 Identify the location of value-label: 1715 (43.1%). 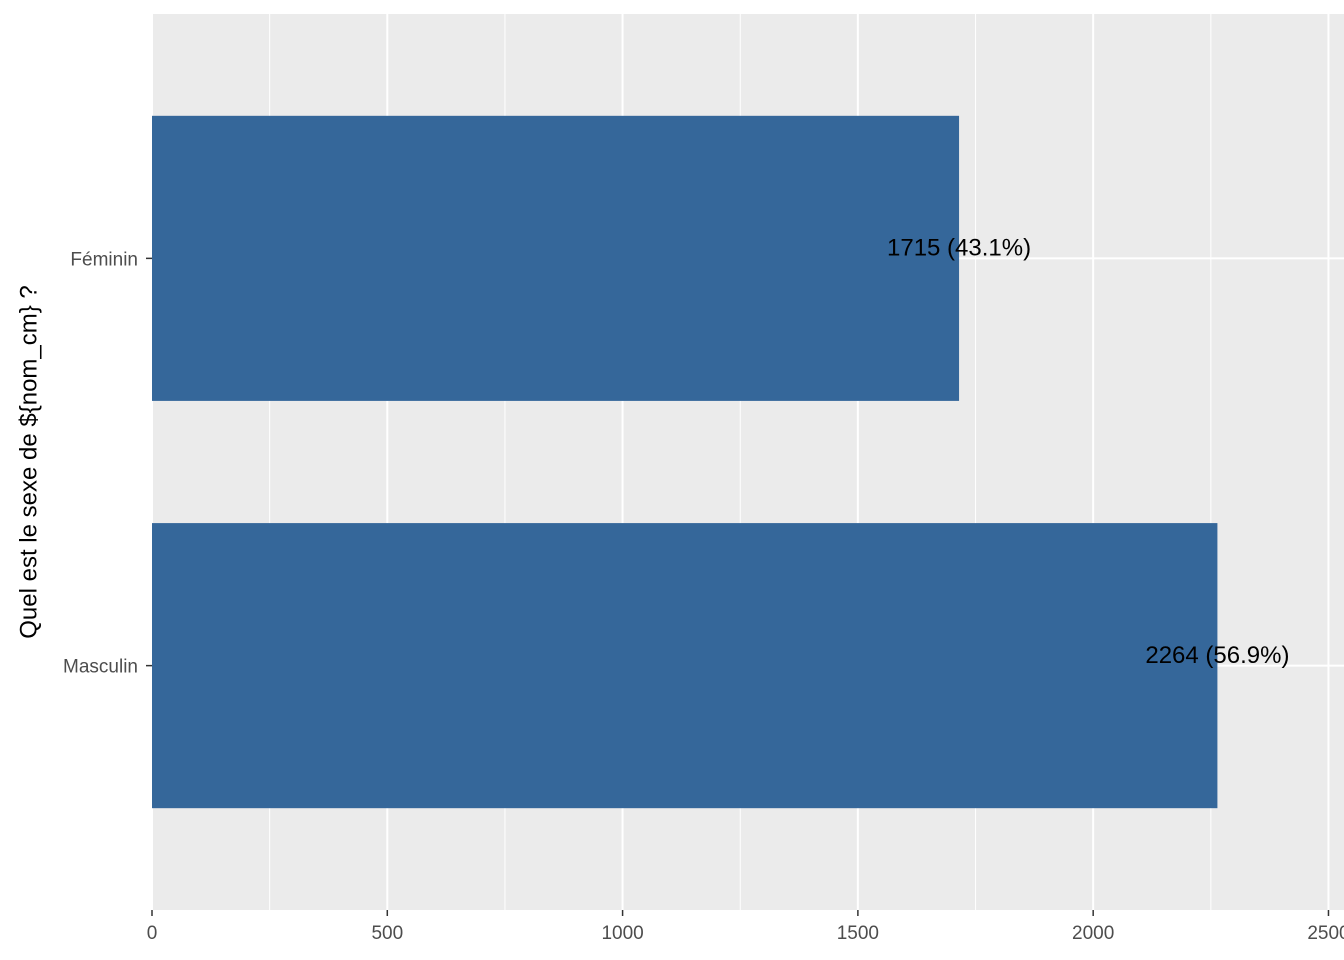
(959, 248).